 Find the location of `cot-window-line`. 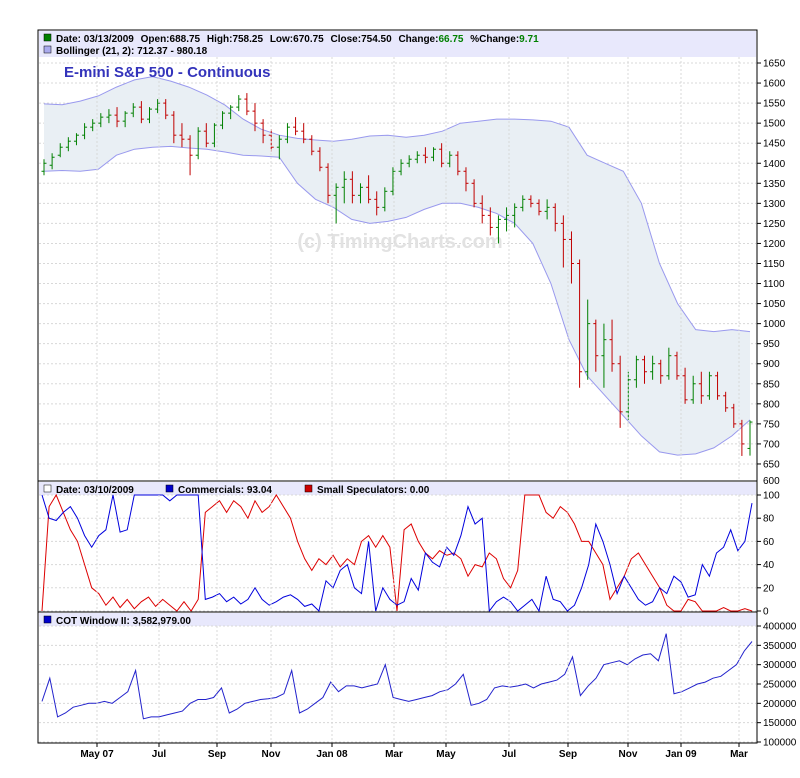

cot-window-line is located at coordinates (397, 676).